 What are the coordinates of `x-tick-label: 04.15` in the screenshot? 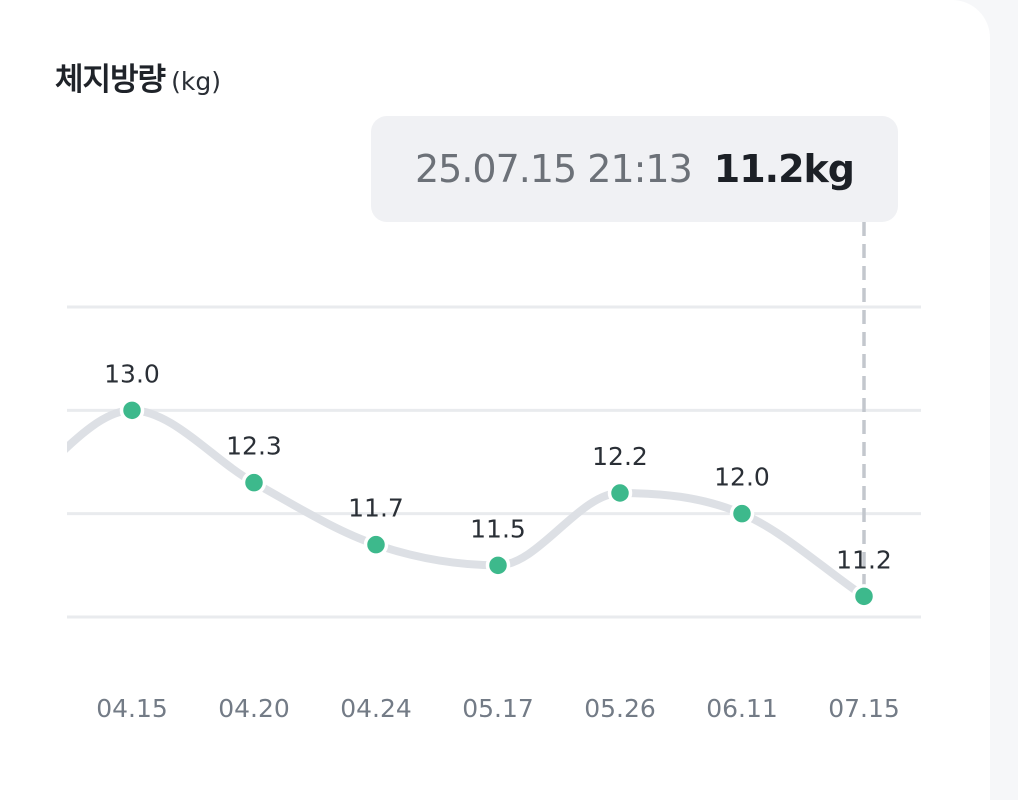 It's located at (132, 708).